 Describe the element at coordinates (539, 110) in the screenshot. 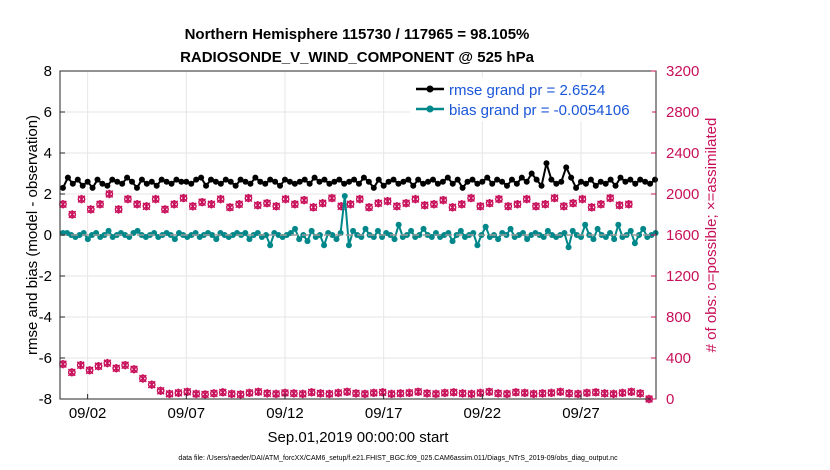

I see `legend-bias-label: bias grand pr = -0.0054106` at that location.